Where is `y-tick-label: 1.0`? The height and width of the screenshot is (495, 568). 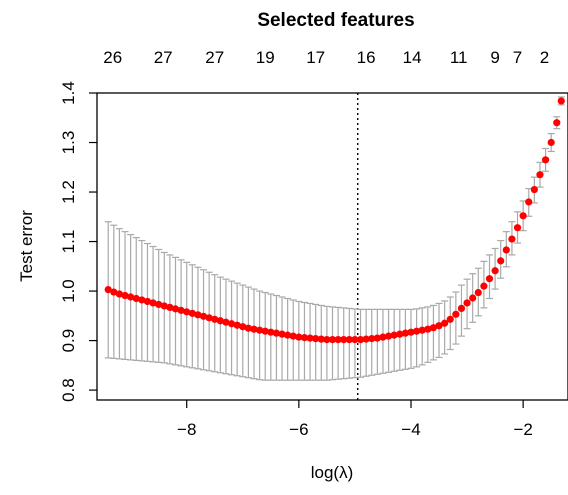
y-tick-label: 1.0 is located at coordinates (68, 291).